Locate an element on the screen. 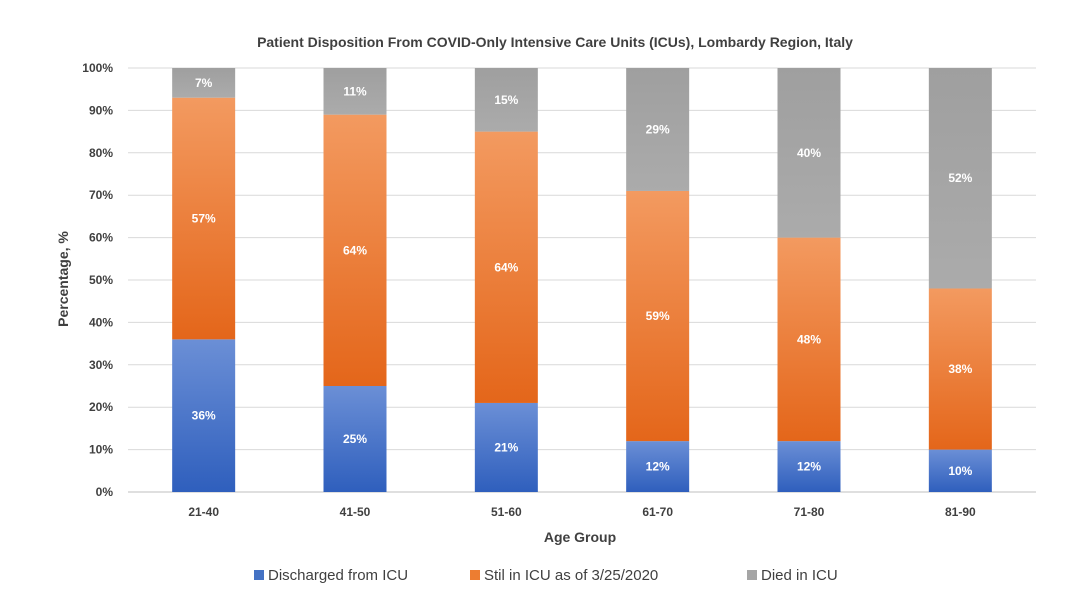 This screenshot has width=1078, height=606. y-tick-label: 20% is located at coordinates (101, 407).